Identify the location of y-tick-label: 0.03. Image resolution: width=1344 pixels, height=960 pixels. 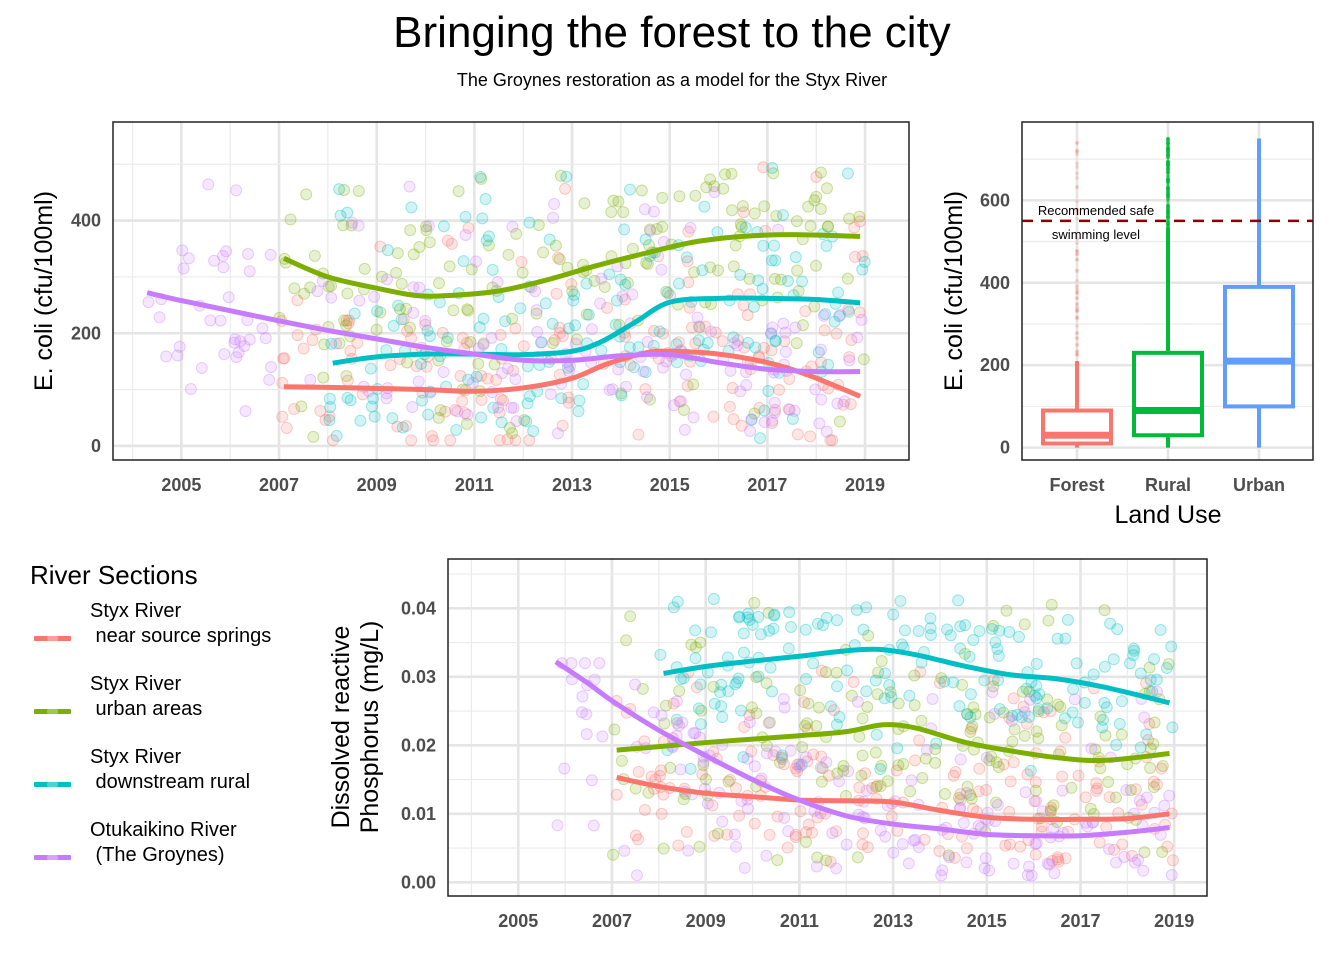
(418, 677).